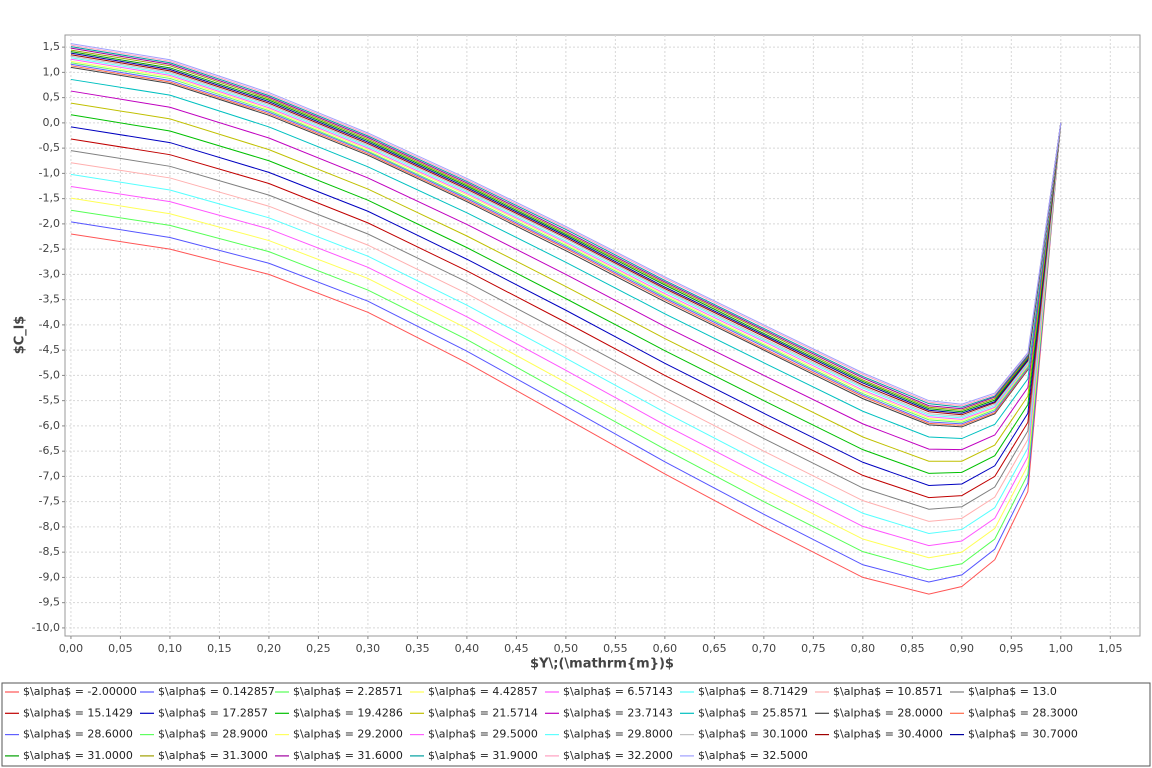 The width and height of the screenshot is (1152, 768). What do you see at coordinates (52, 122) in the screenshot?
I see `y-tick-label: 0,0` at bounding box center [52, 122].